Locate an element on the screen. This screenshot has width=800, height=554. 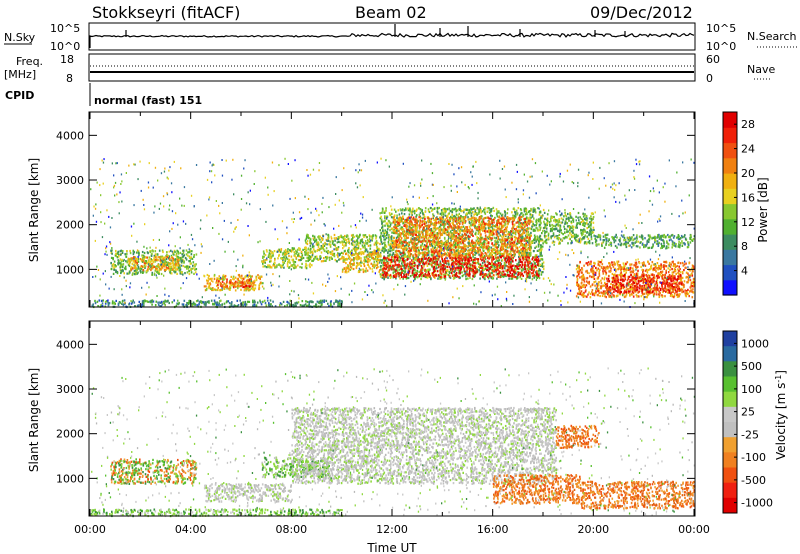
cpid-label: CPID is located at coordinates (19, 95).